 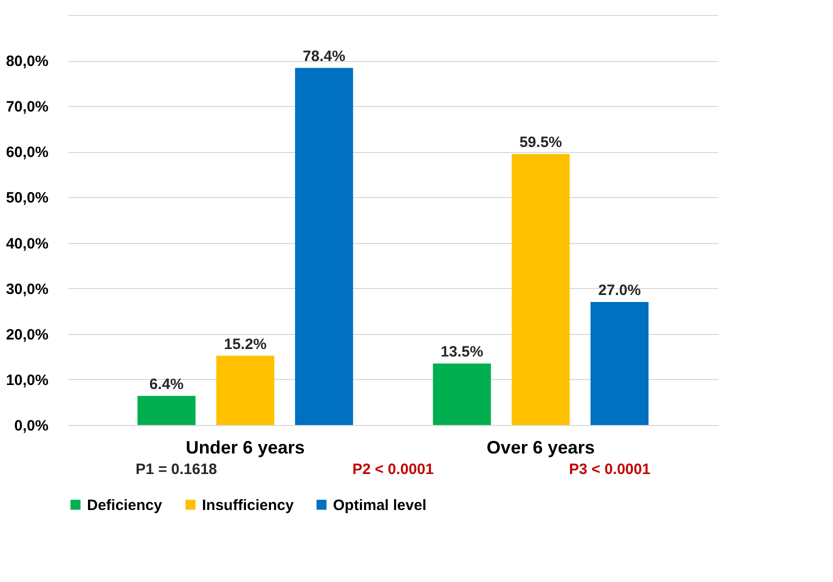 What do you see at coordinates (248, 505) in the screenshot?
I see `legend-label: Insufficiency` at bounding box center [248, 505].